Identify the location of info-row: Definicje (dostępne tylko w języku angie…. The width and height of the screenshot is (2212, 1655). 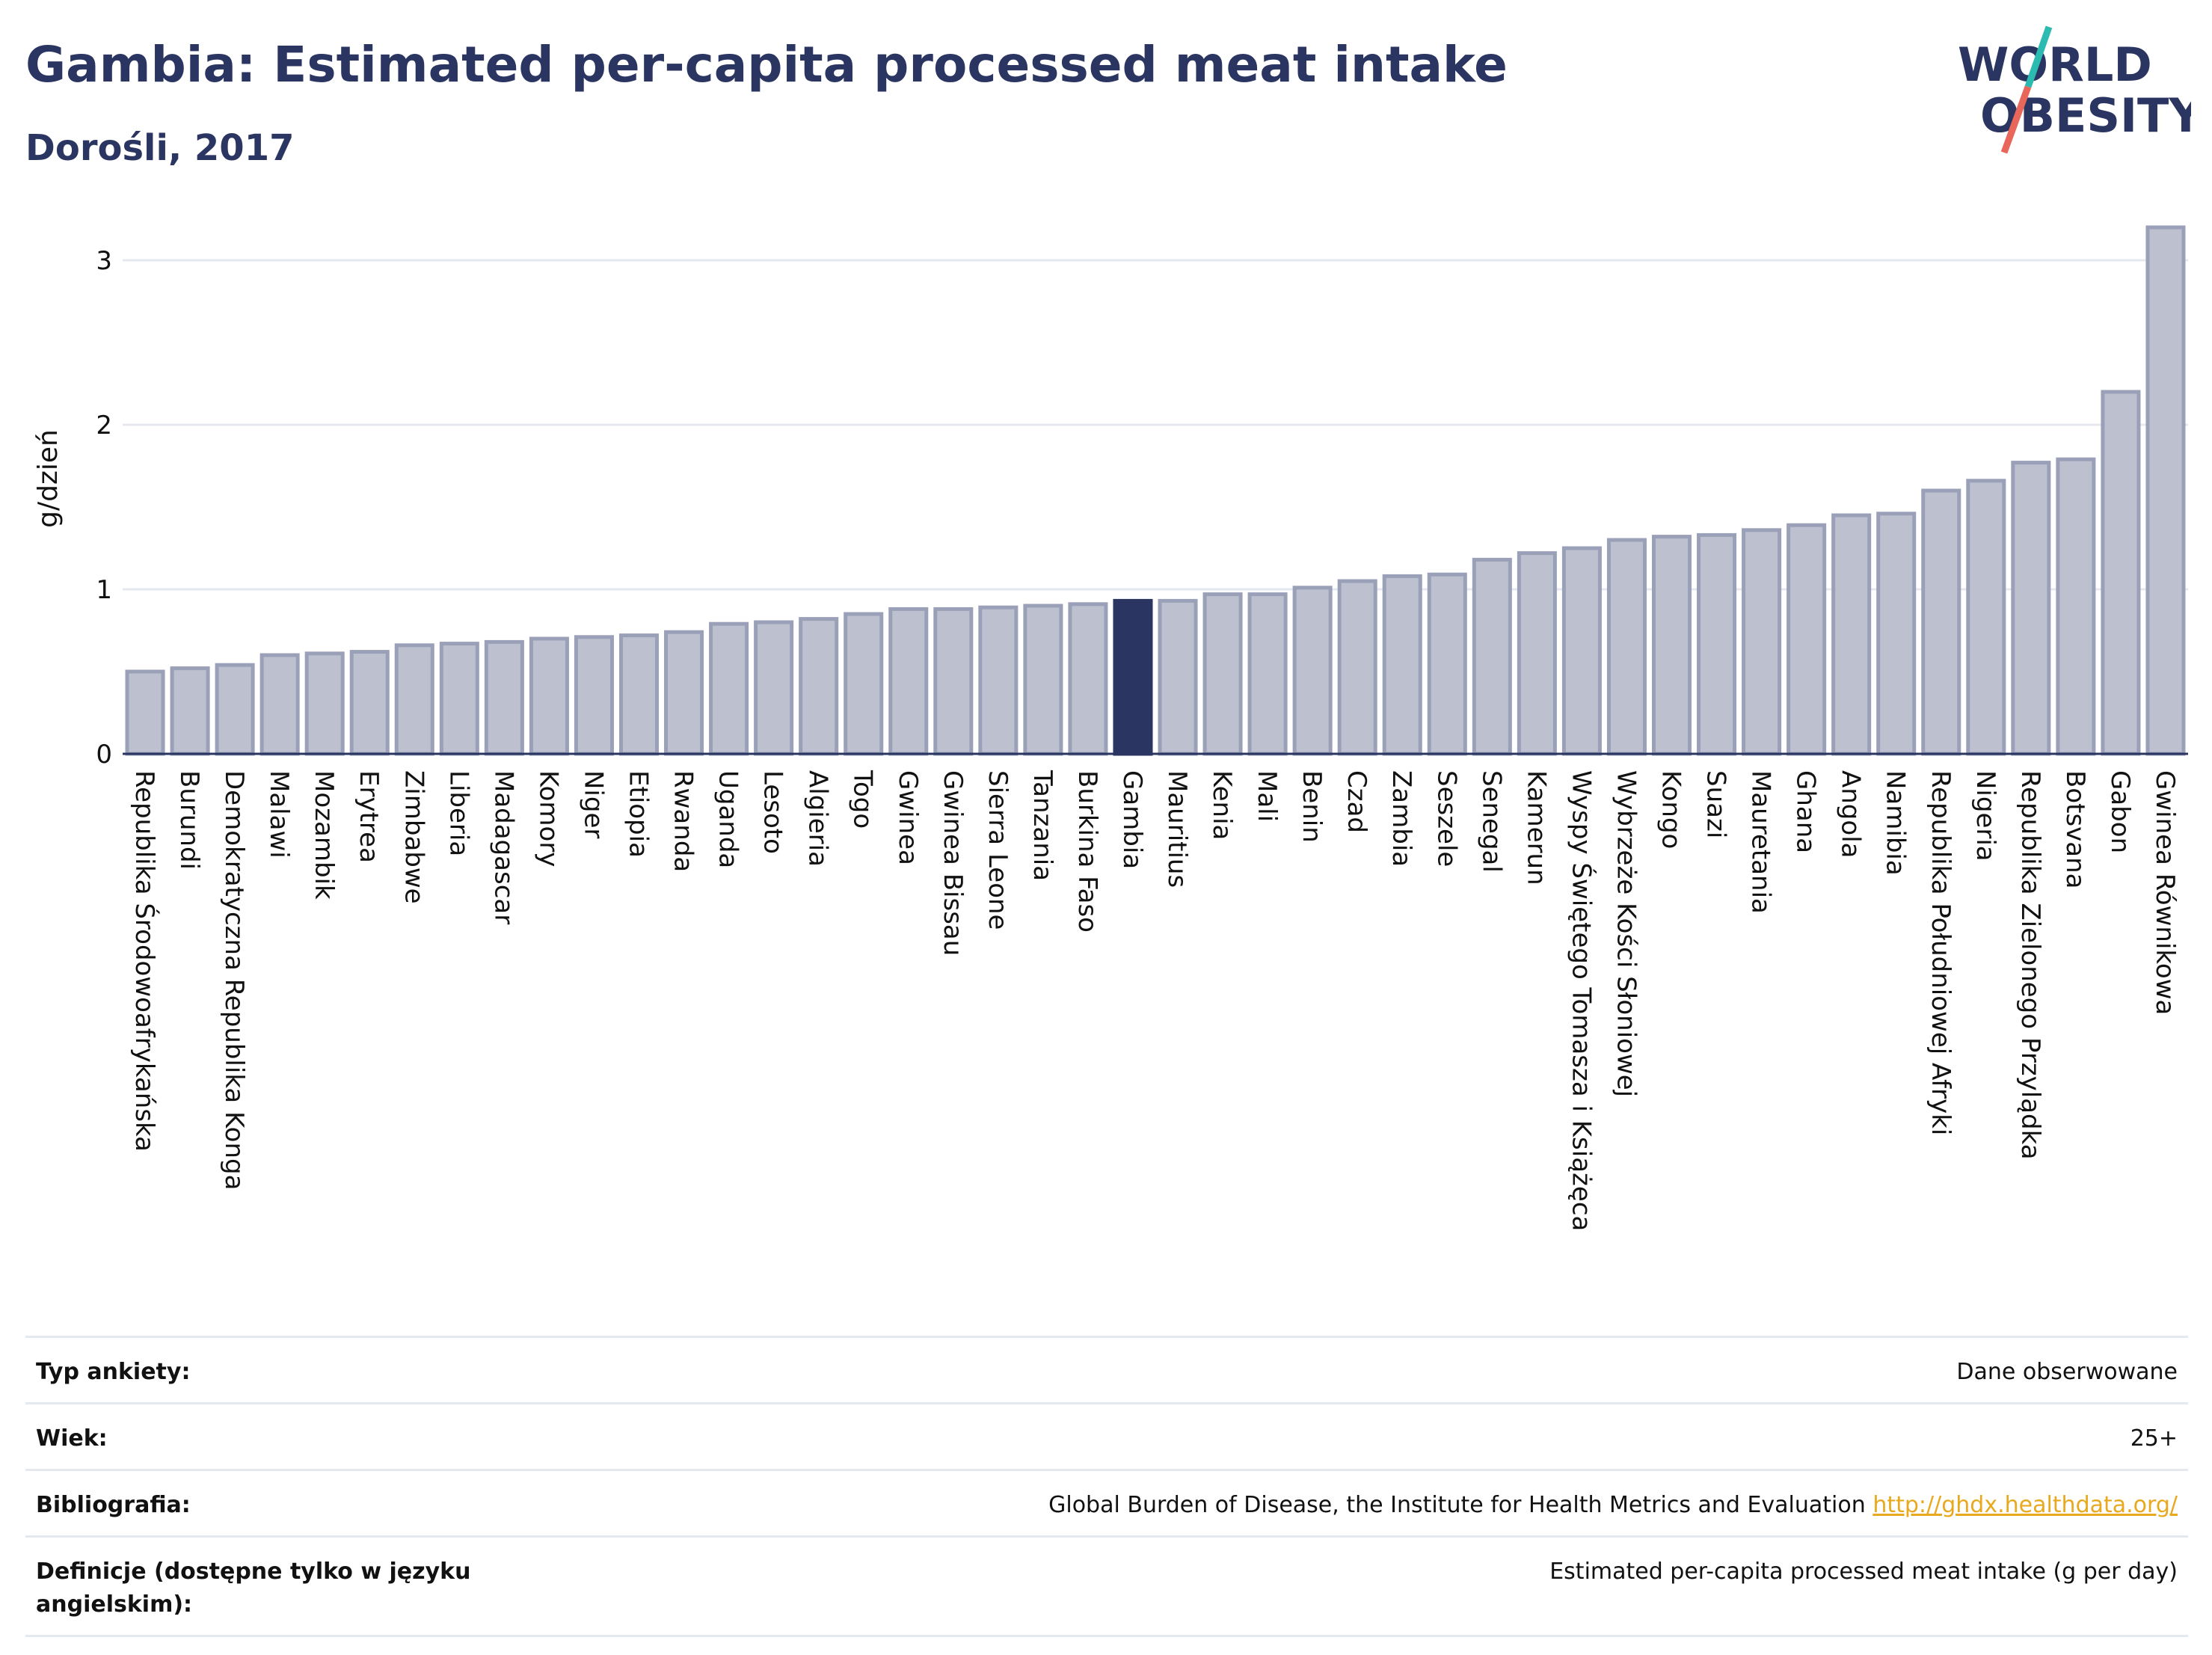
(1106, 1586).